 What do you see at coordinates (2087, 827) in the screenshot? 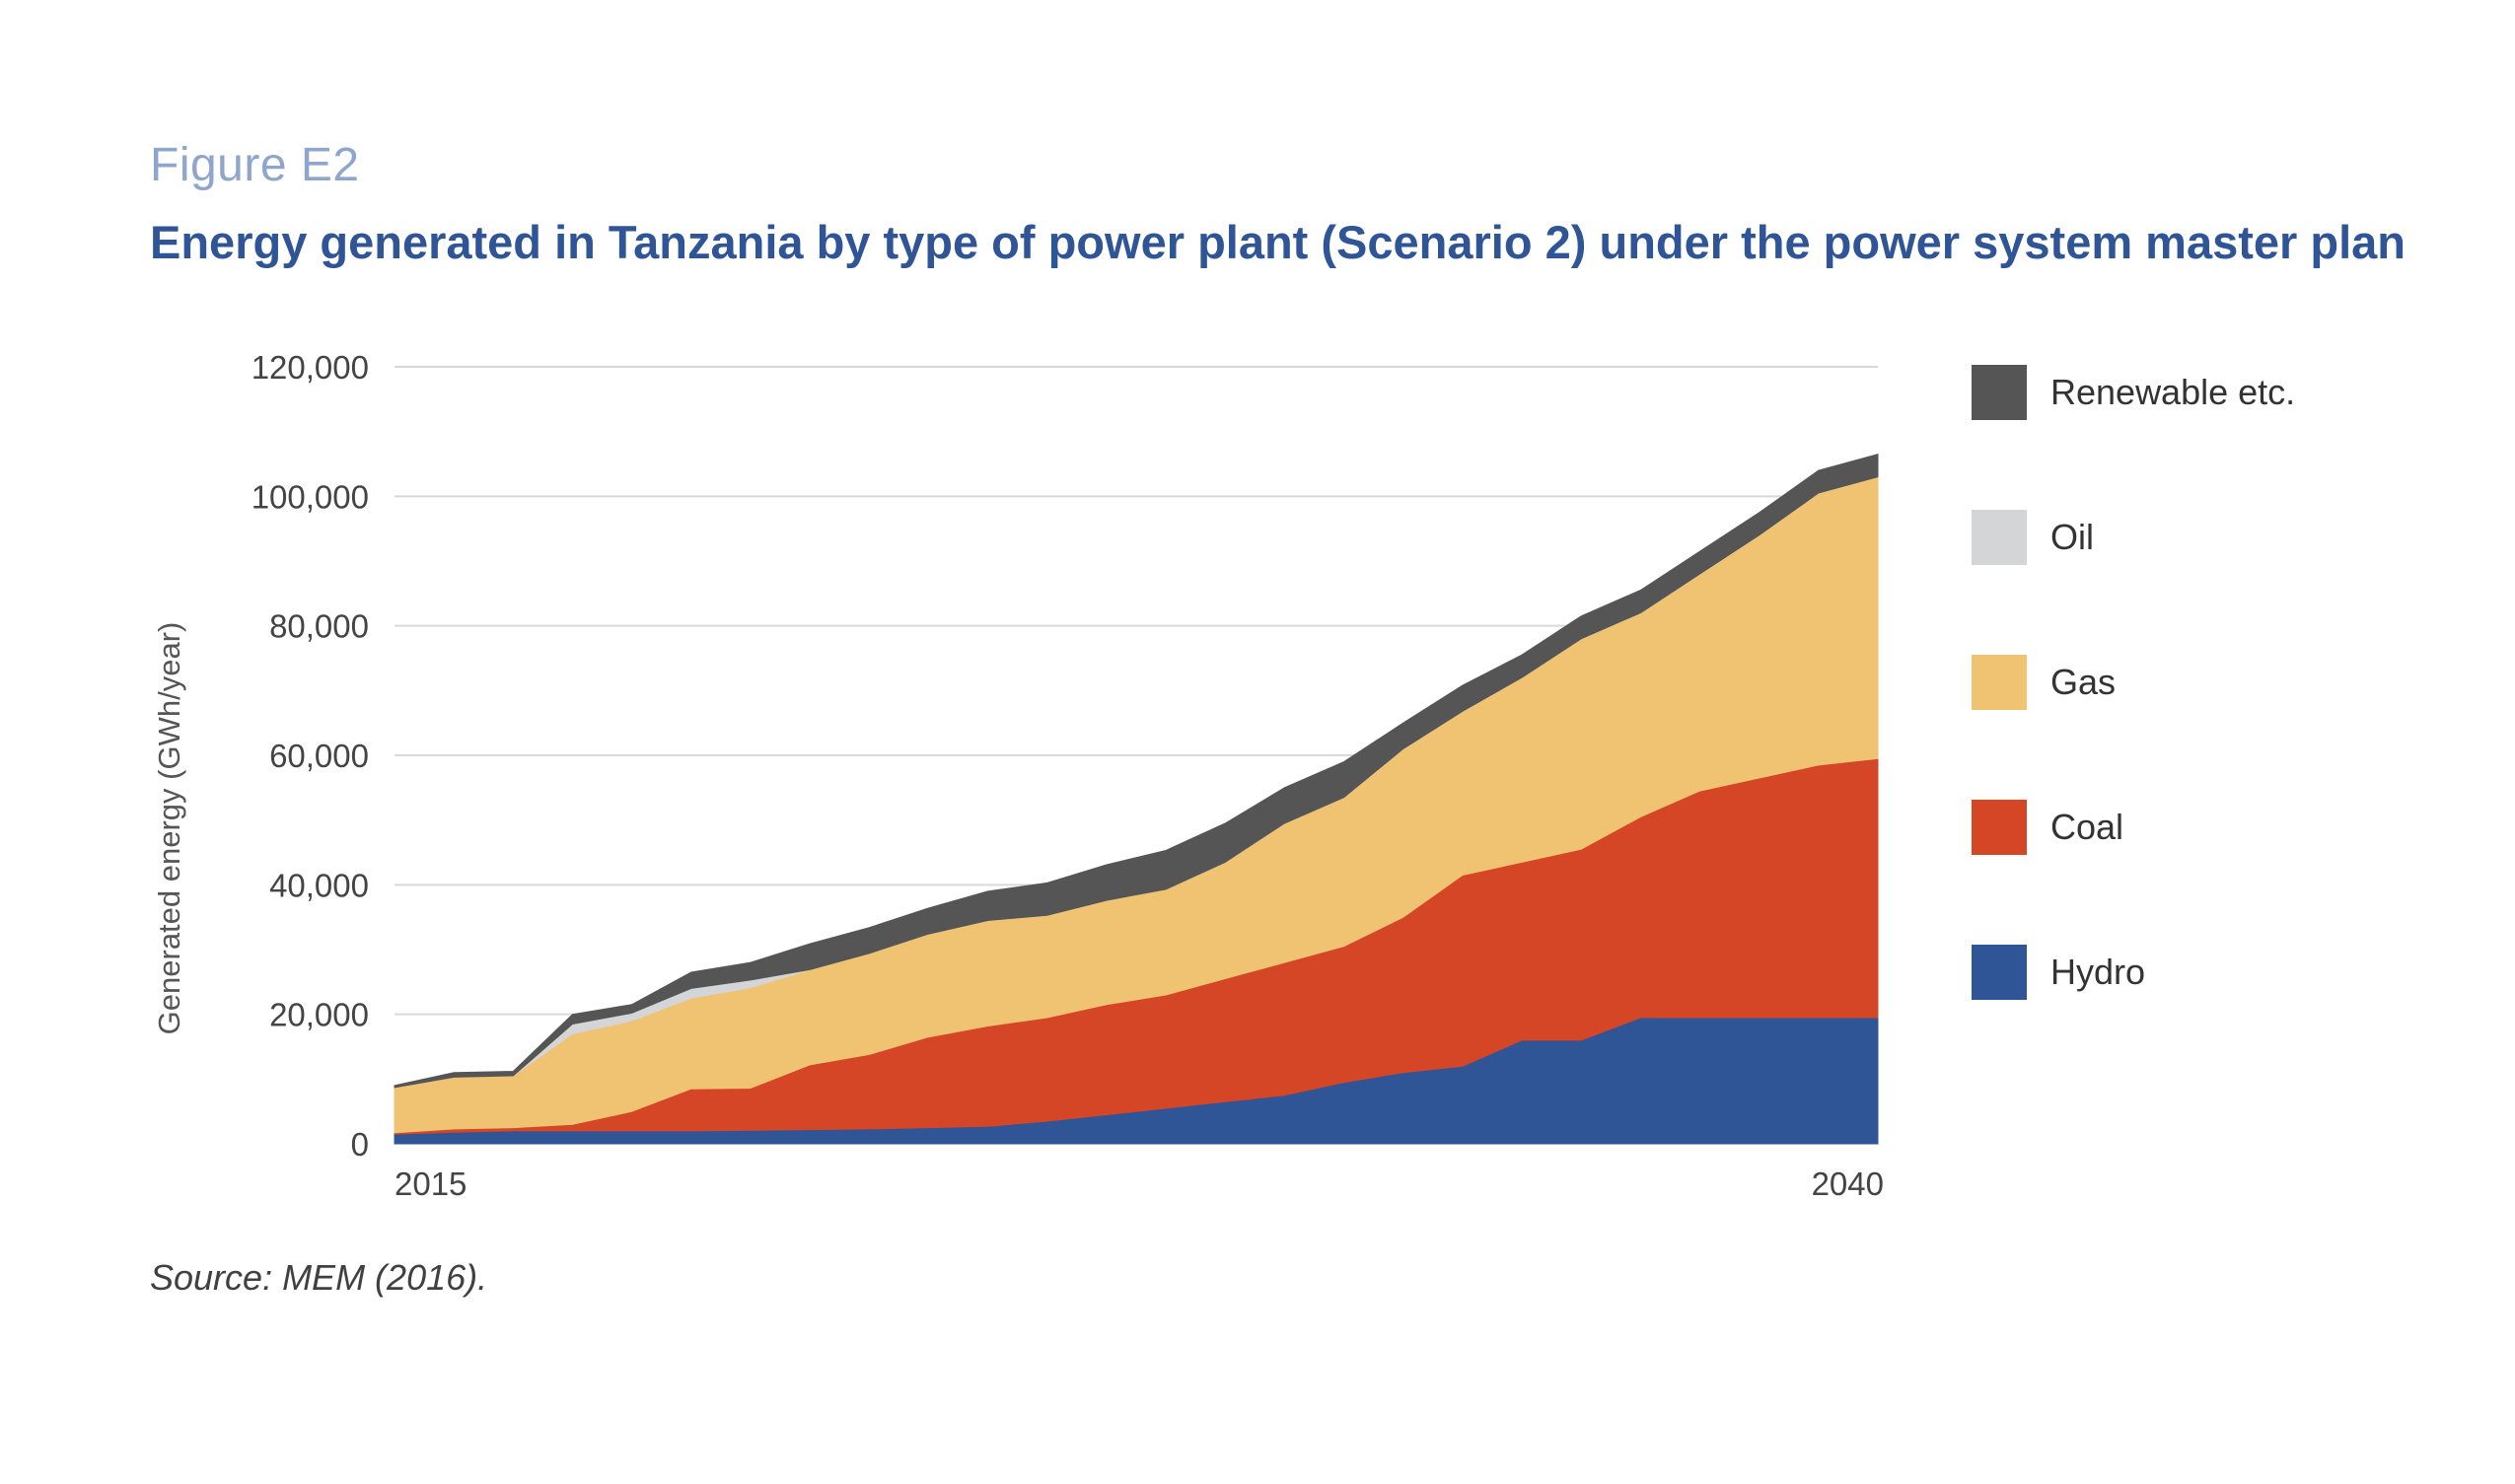
I see `legend-label: Coal` at bounding box center [2087, 827].